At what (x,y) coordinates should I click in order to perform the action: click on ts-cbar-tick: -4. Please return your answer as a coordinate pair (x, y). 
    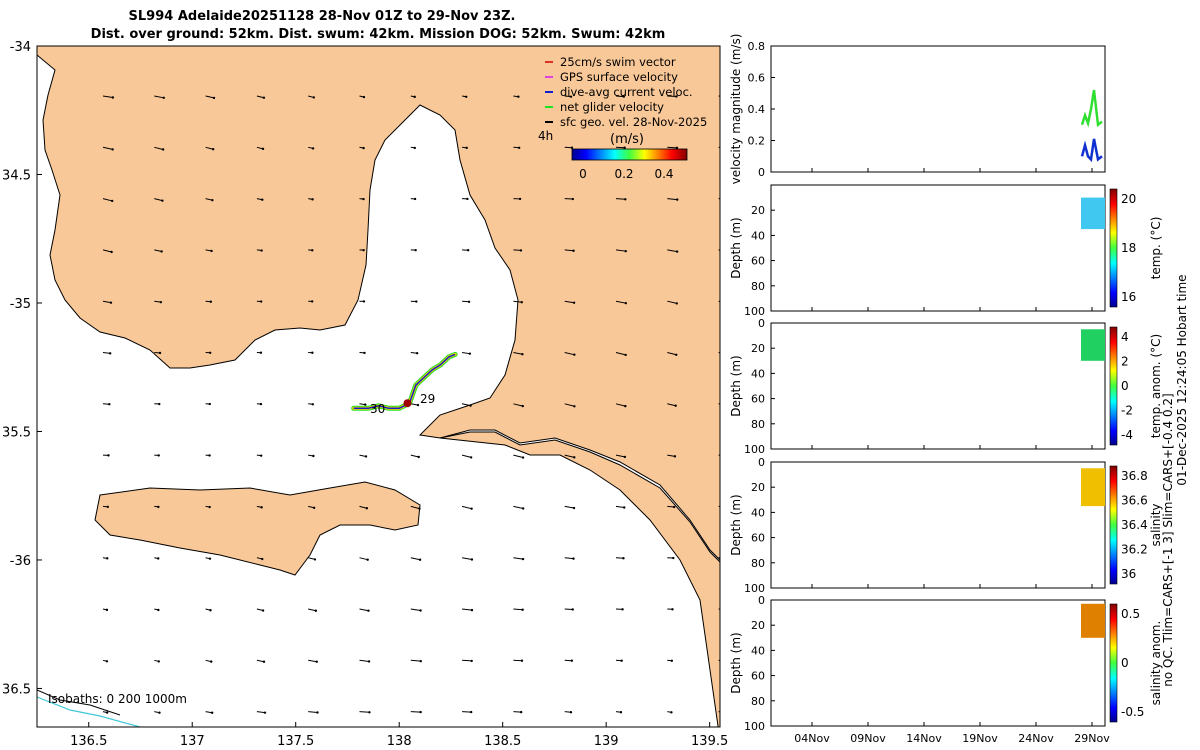
    Looking at the image, I should click on (1127, 435).